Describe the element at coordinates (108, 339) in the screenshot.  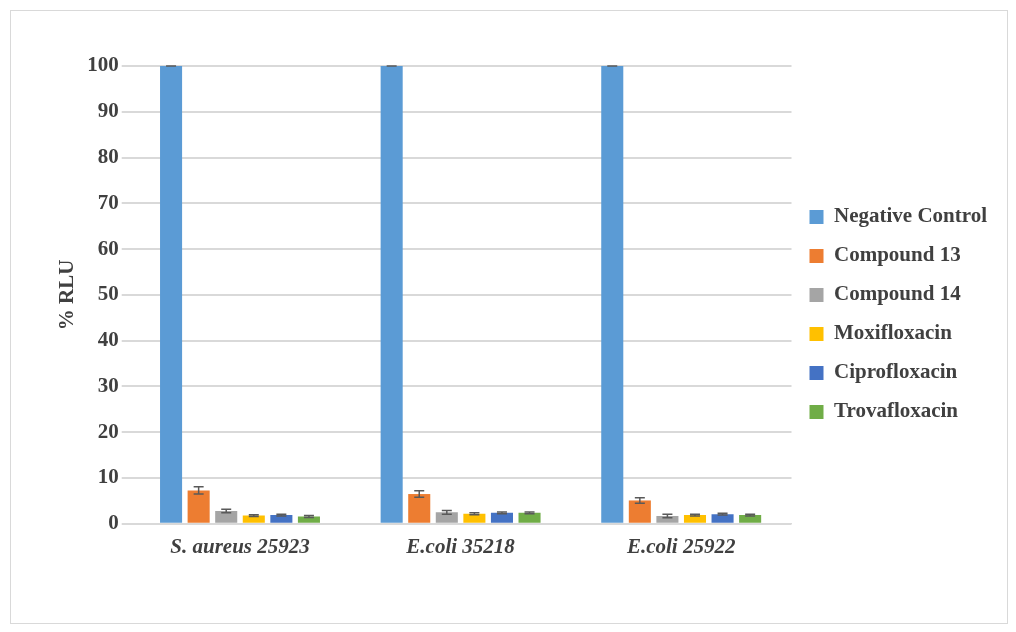
I see `y-tick-label: 40` at that location.